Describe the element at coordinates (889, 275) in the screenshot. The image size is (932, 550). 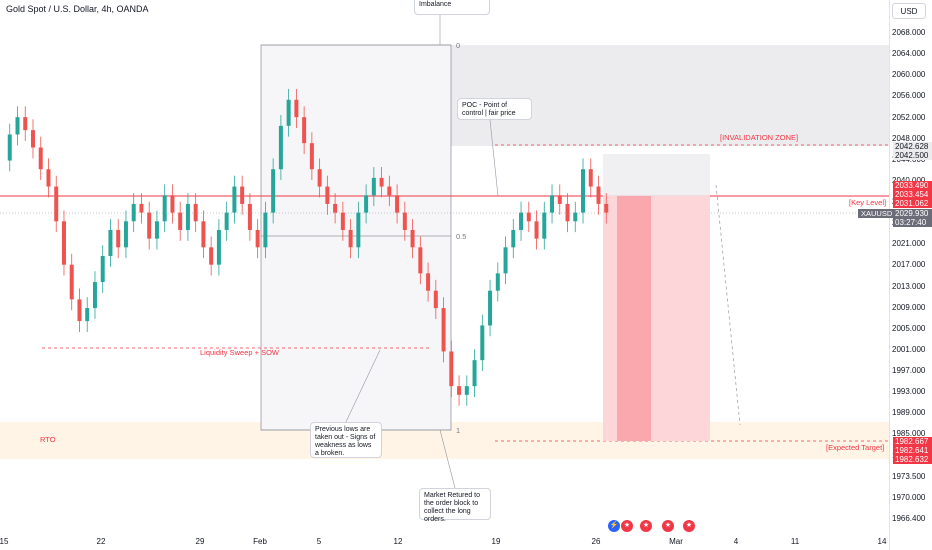
I see `price-axis-divider` at that location.